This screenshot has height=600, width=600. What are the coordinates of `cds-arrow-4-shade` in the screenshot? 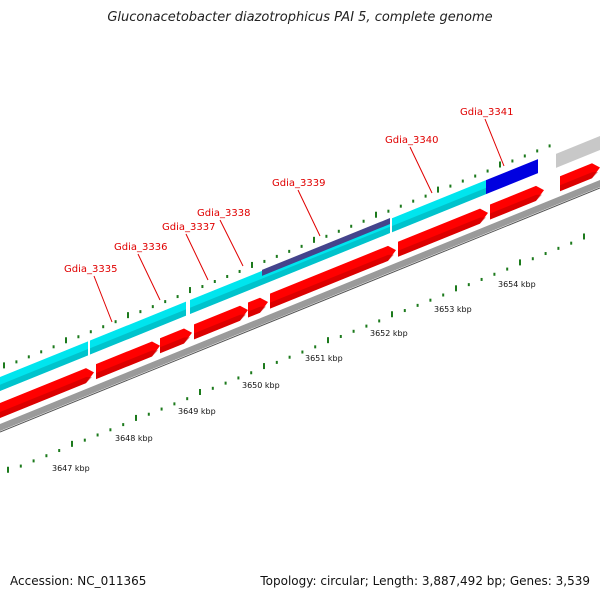 It's located at (220, 327).